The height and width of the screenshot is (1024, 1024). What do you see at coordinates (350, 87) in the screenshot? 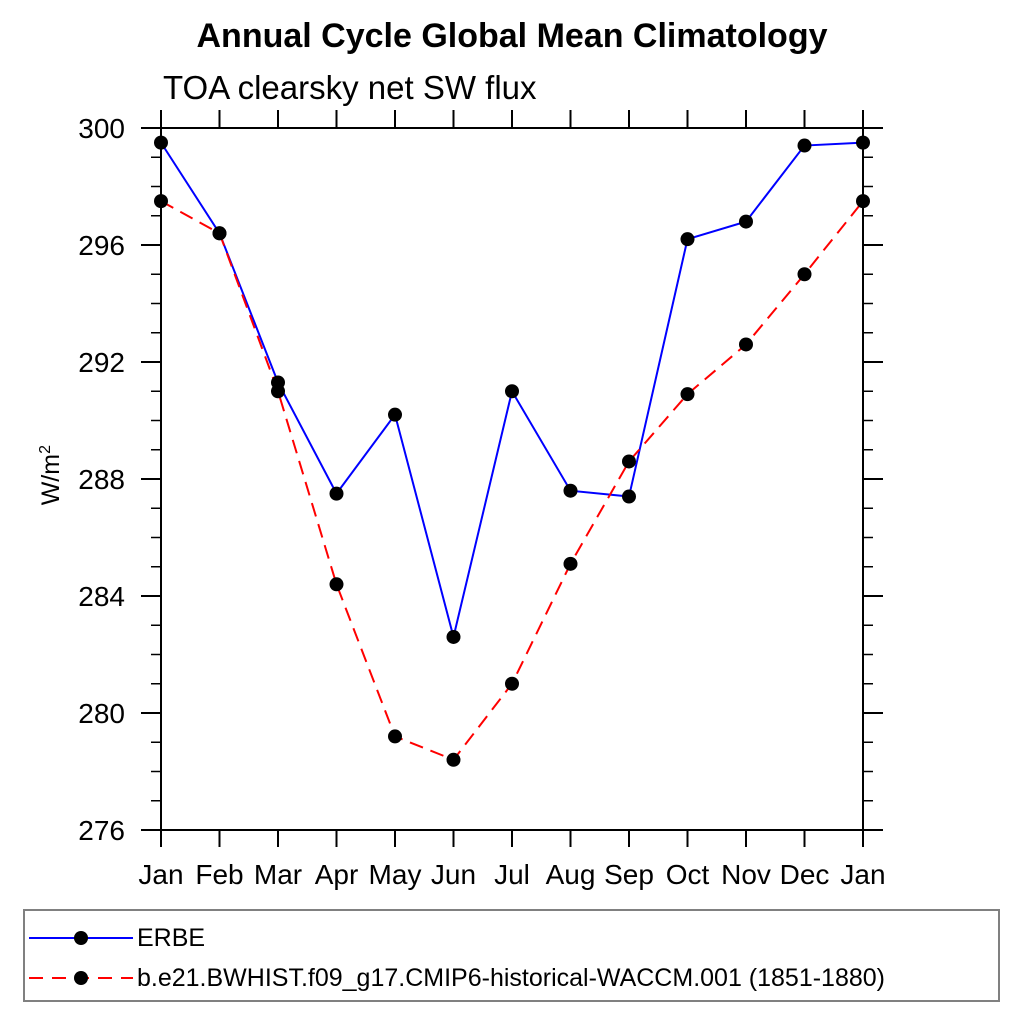
I see `chart-subtitle: TOA clearsky net SW flux` at bounding box center [350, 87].